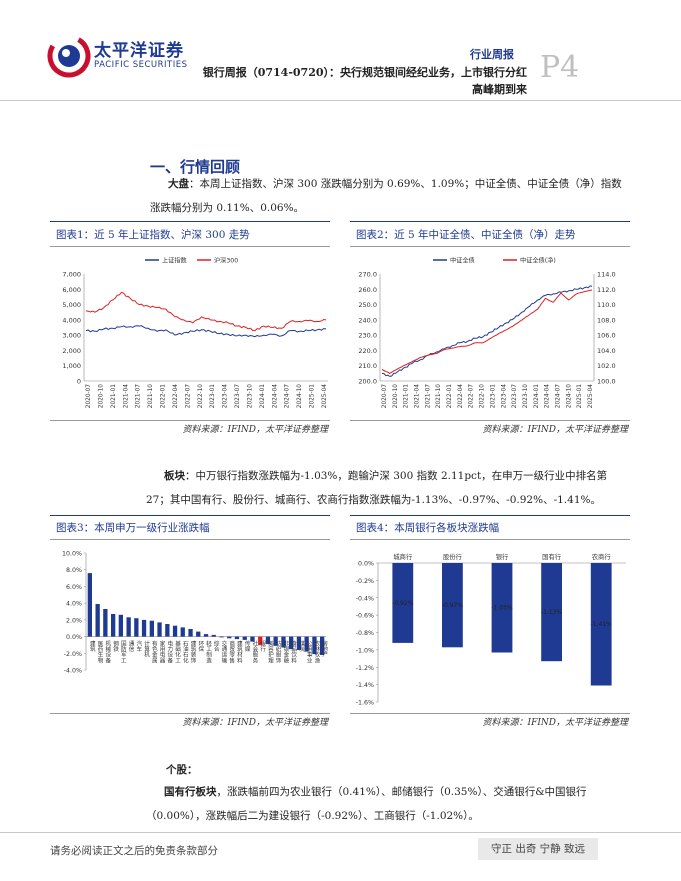  Describe the element at coordinates (552, 612) in the screenshot. I see `data-label: -1.13%` at that location.